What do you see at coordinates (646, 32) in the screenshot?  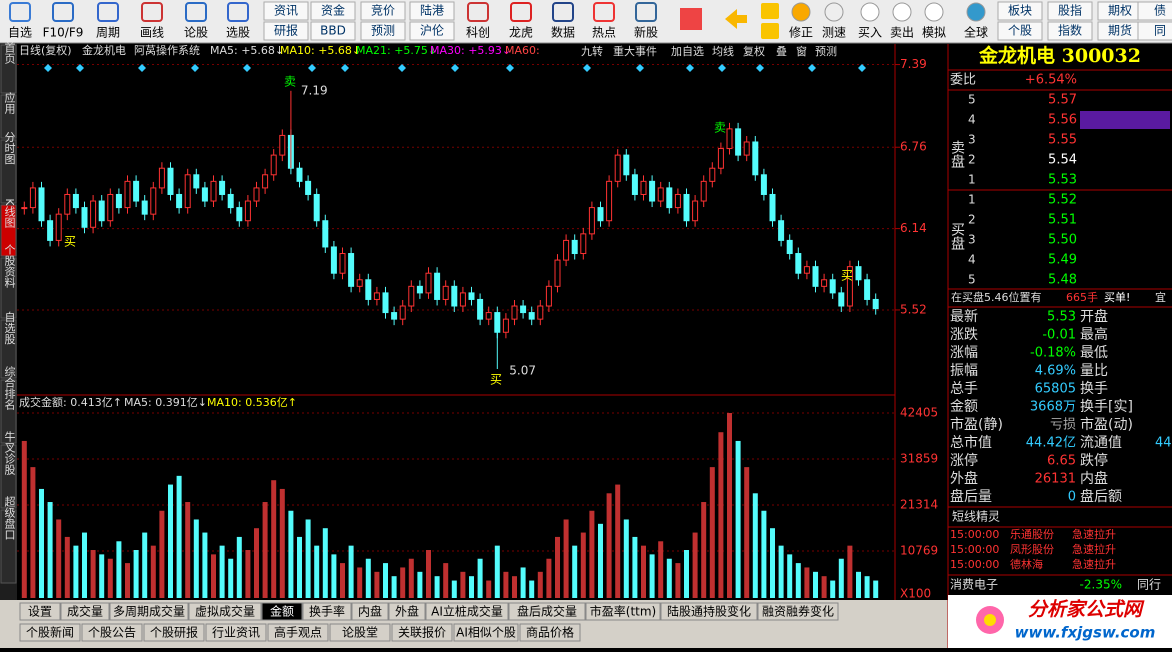 I see `toolbar-button: 新股` at bounding box center [646, 32].